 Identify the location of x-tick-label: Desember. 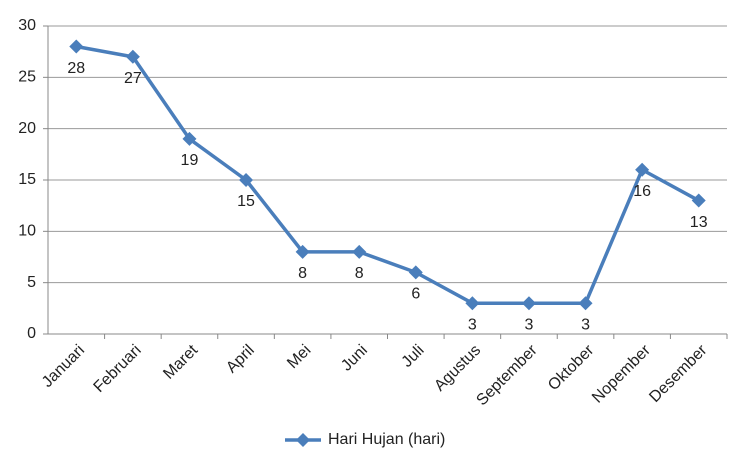
(678, 373).